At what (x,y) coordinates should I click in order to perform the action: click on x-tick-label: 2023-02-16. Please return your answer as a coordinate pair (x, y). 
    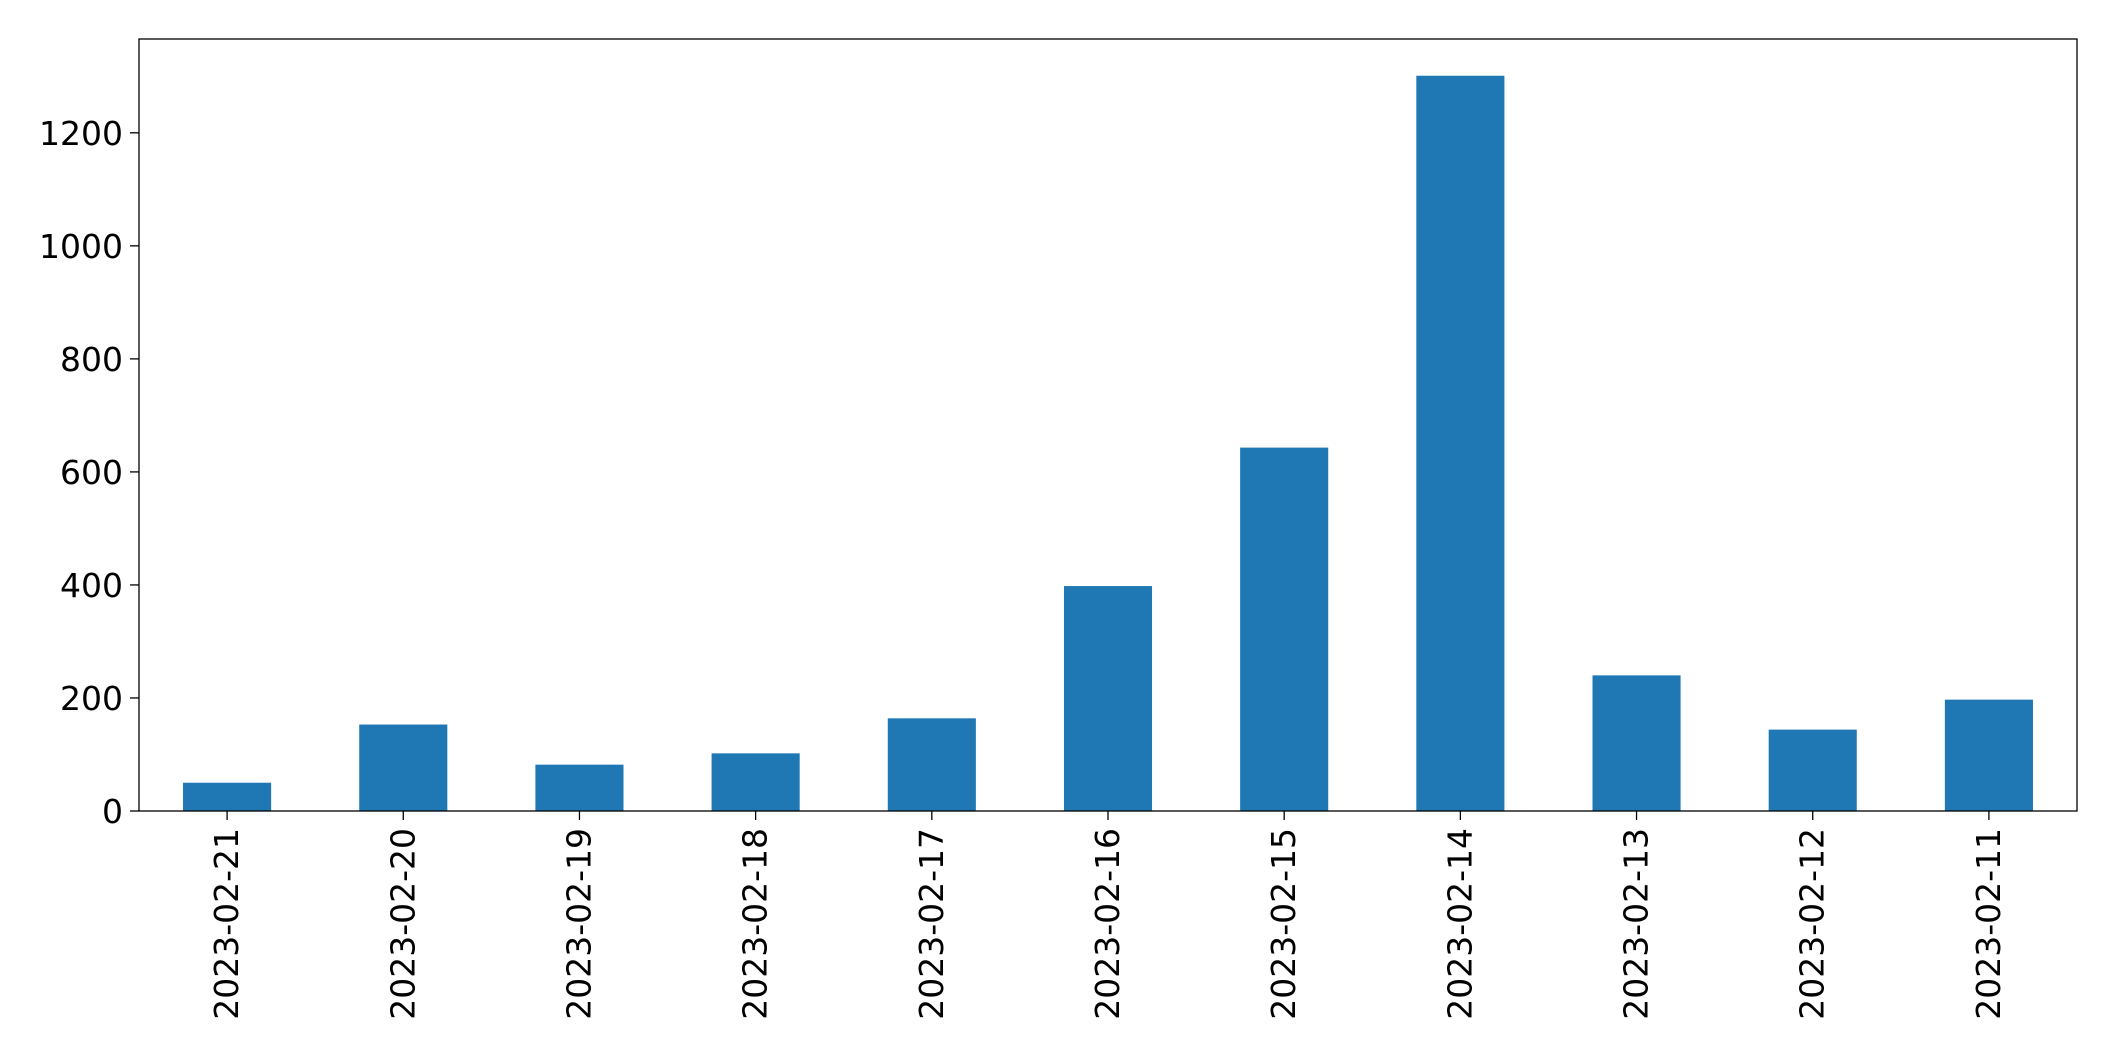
    Looking at the image, I should click on (1107, 924).